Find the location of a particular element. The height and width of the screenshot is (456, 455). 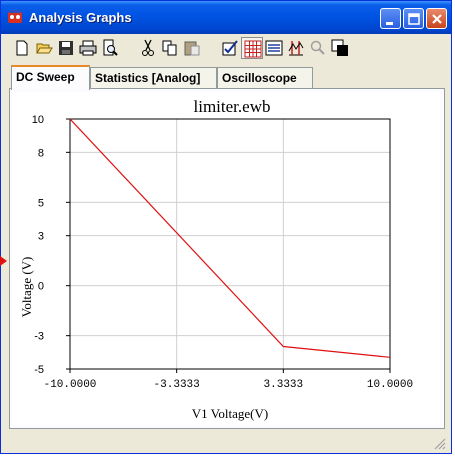

paste-icon is located at coordinates (192, 48).